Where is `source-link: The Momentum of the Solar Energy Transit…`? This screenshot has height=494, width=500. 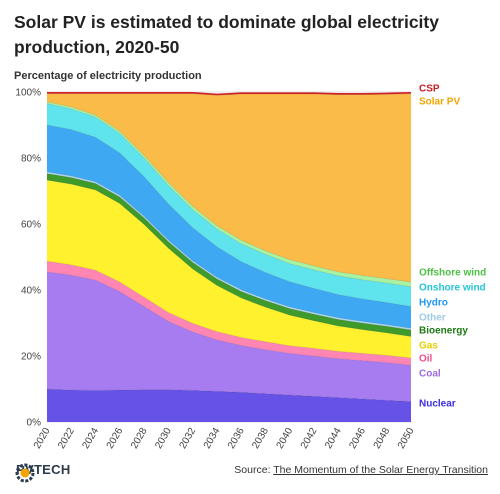 source-link: The Momentum of the Solar Energy Transit… is located at coordinates (380, 470).